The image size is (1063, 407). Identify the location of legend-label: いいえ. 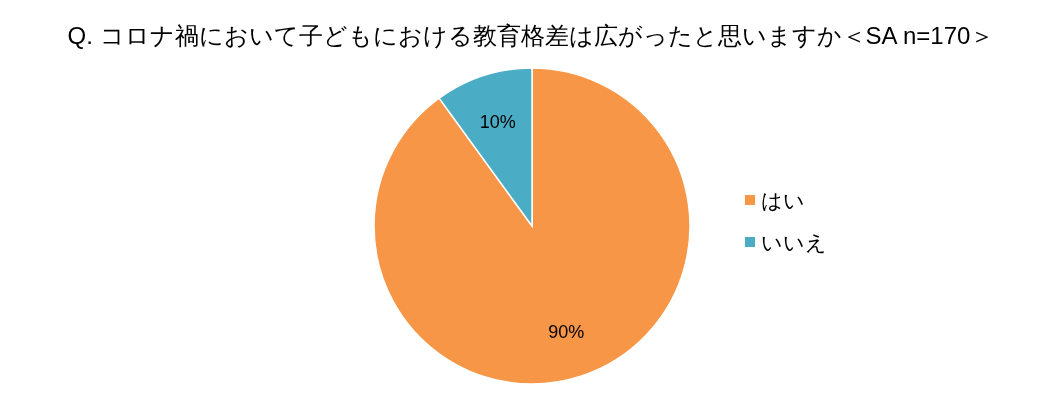
(794, 242).